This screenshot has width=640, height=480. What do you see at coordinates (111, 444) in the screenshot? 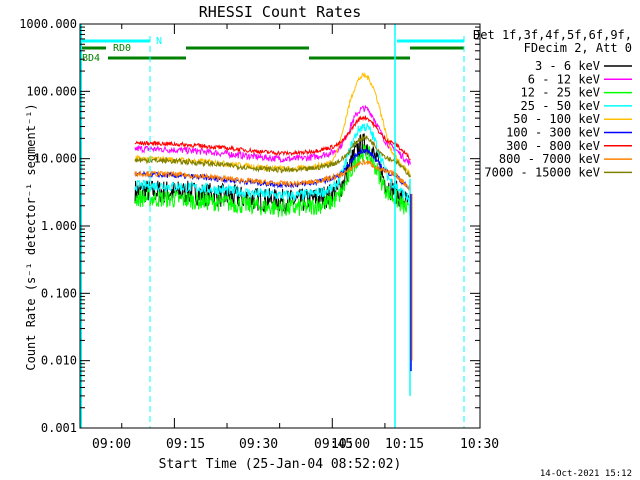
I see `x-tick-label: 09:00` at bounding box center [111, 444].